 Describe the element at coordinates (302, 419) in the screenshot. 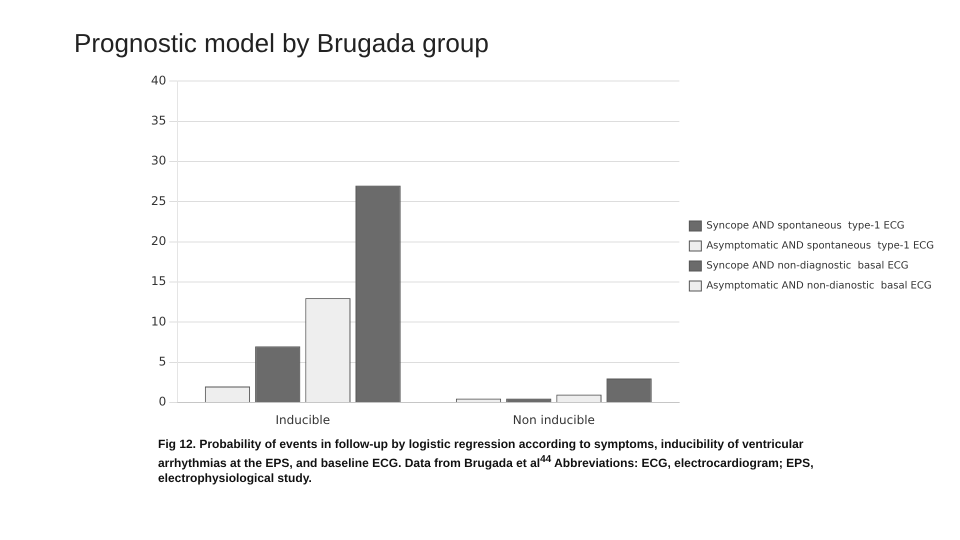

I see `x-tick-label: Inducible` at that location.